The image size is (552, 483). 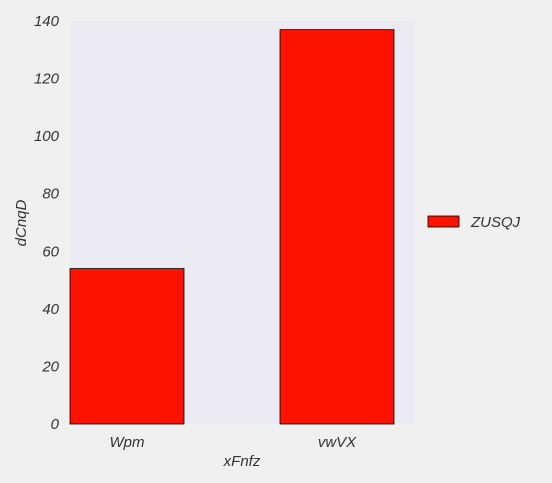 I want to click on y-tick-label: 40, so click(x=50, y=309).